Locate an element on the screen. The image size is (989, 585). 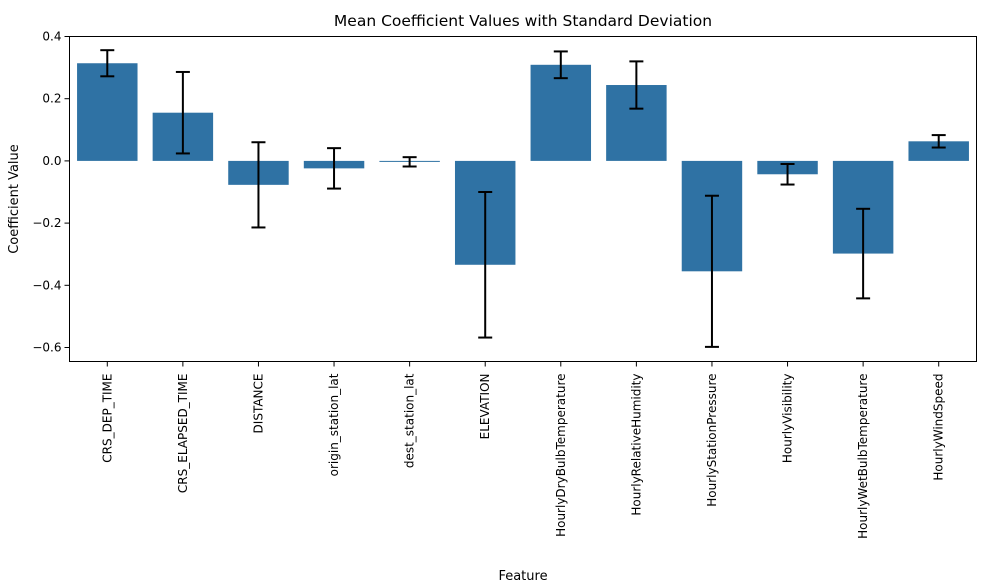
x-tick-label: CRS_ELAPSED_TIME is located at coordinates (183, 434).